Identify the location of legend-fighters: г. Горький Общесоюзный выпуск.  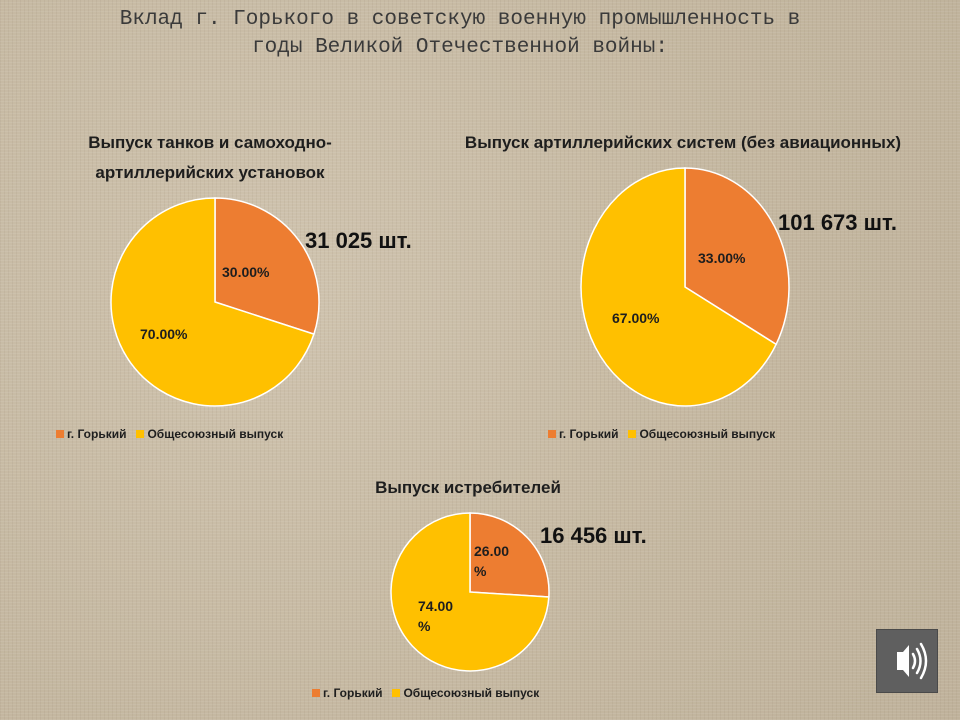
(430, 693).